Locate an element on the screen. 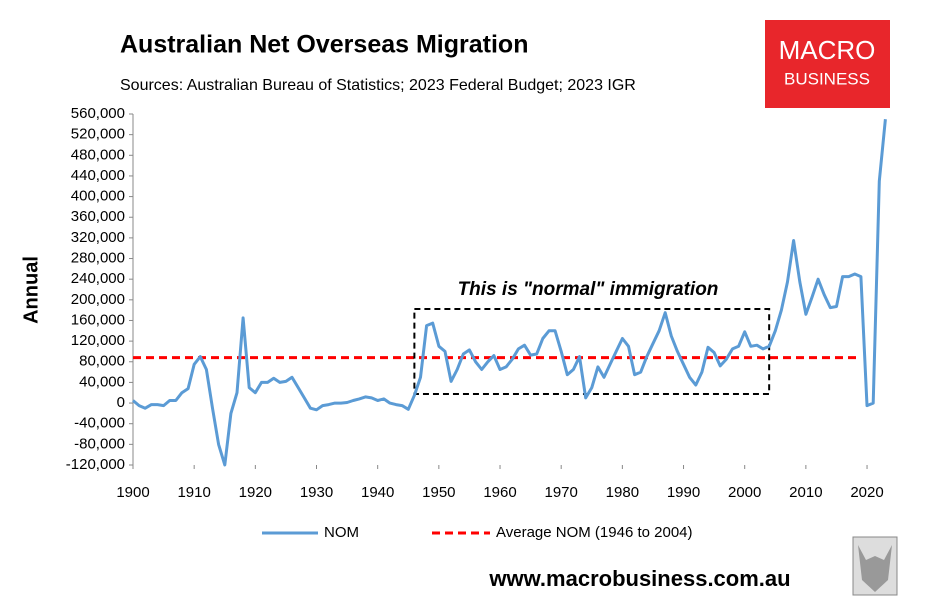 The image size is (940, 603). x-tick-label: 2000 is located at coordinates (744, 492).